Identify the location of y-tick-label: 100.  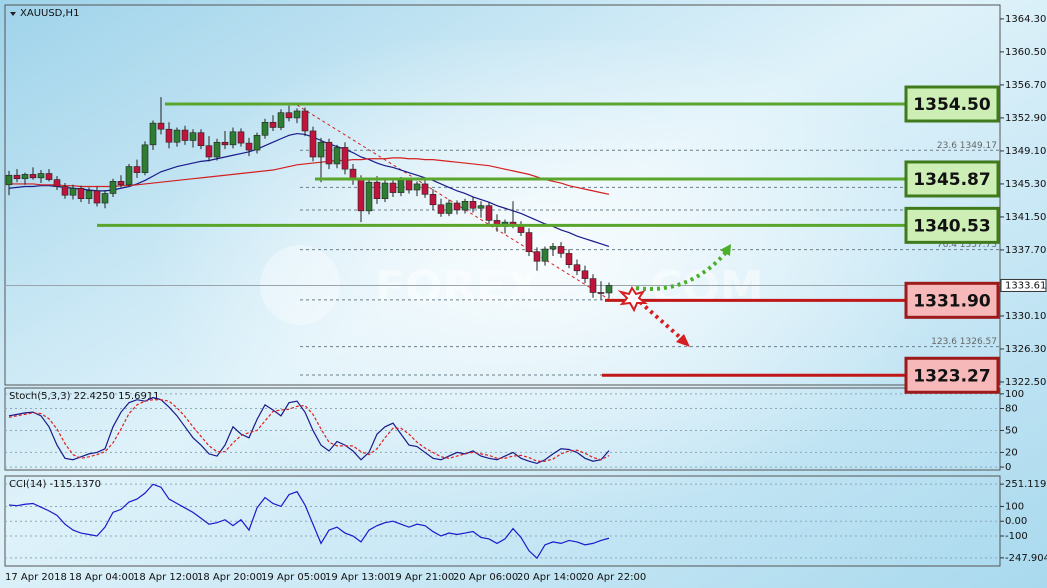
(1014, 394).